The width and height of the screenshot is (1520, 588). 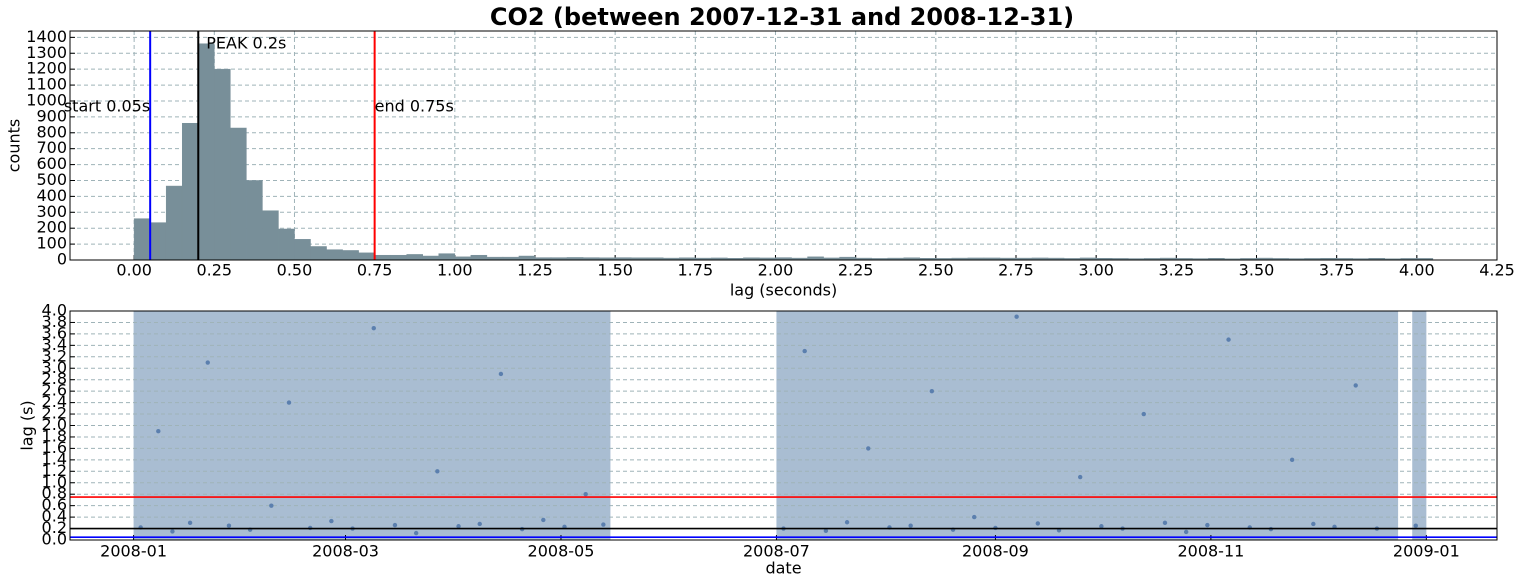 I want to click on y-tick-label: 600, so click(x=51, y=163).